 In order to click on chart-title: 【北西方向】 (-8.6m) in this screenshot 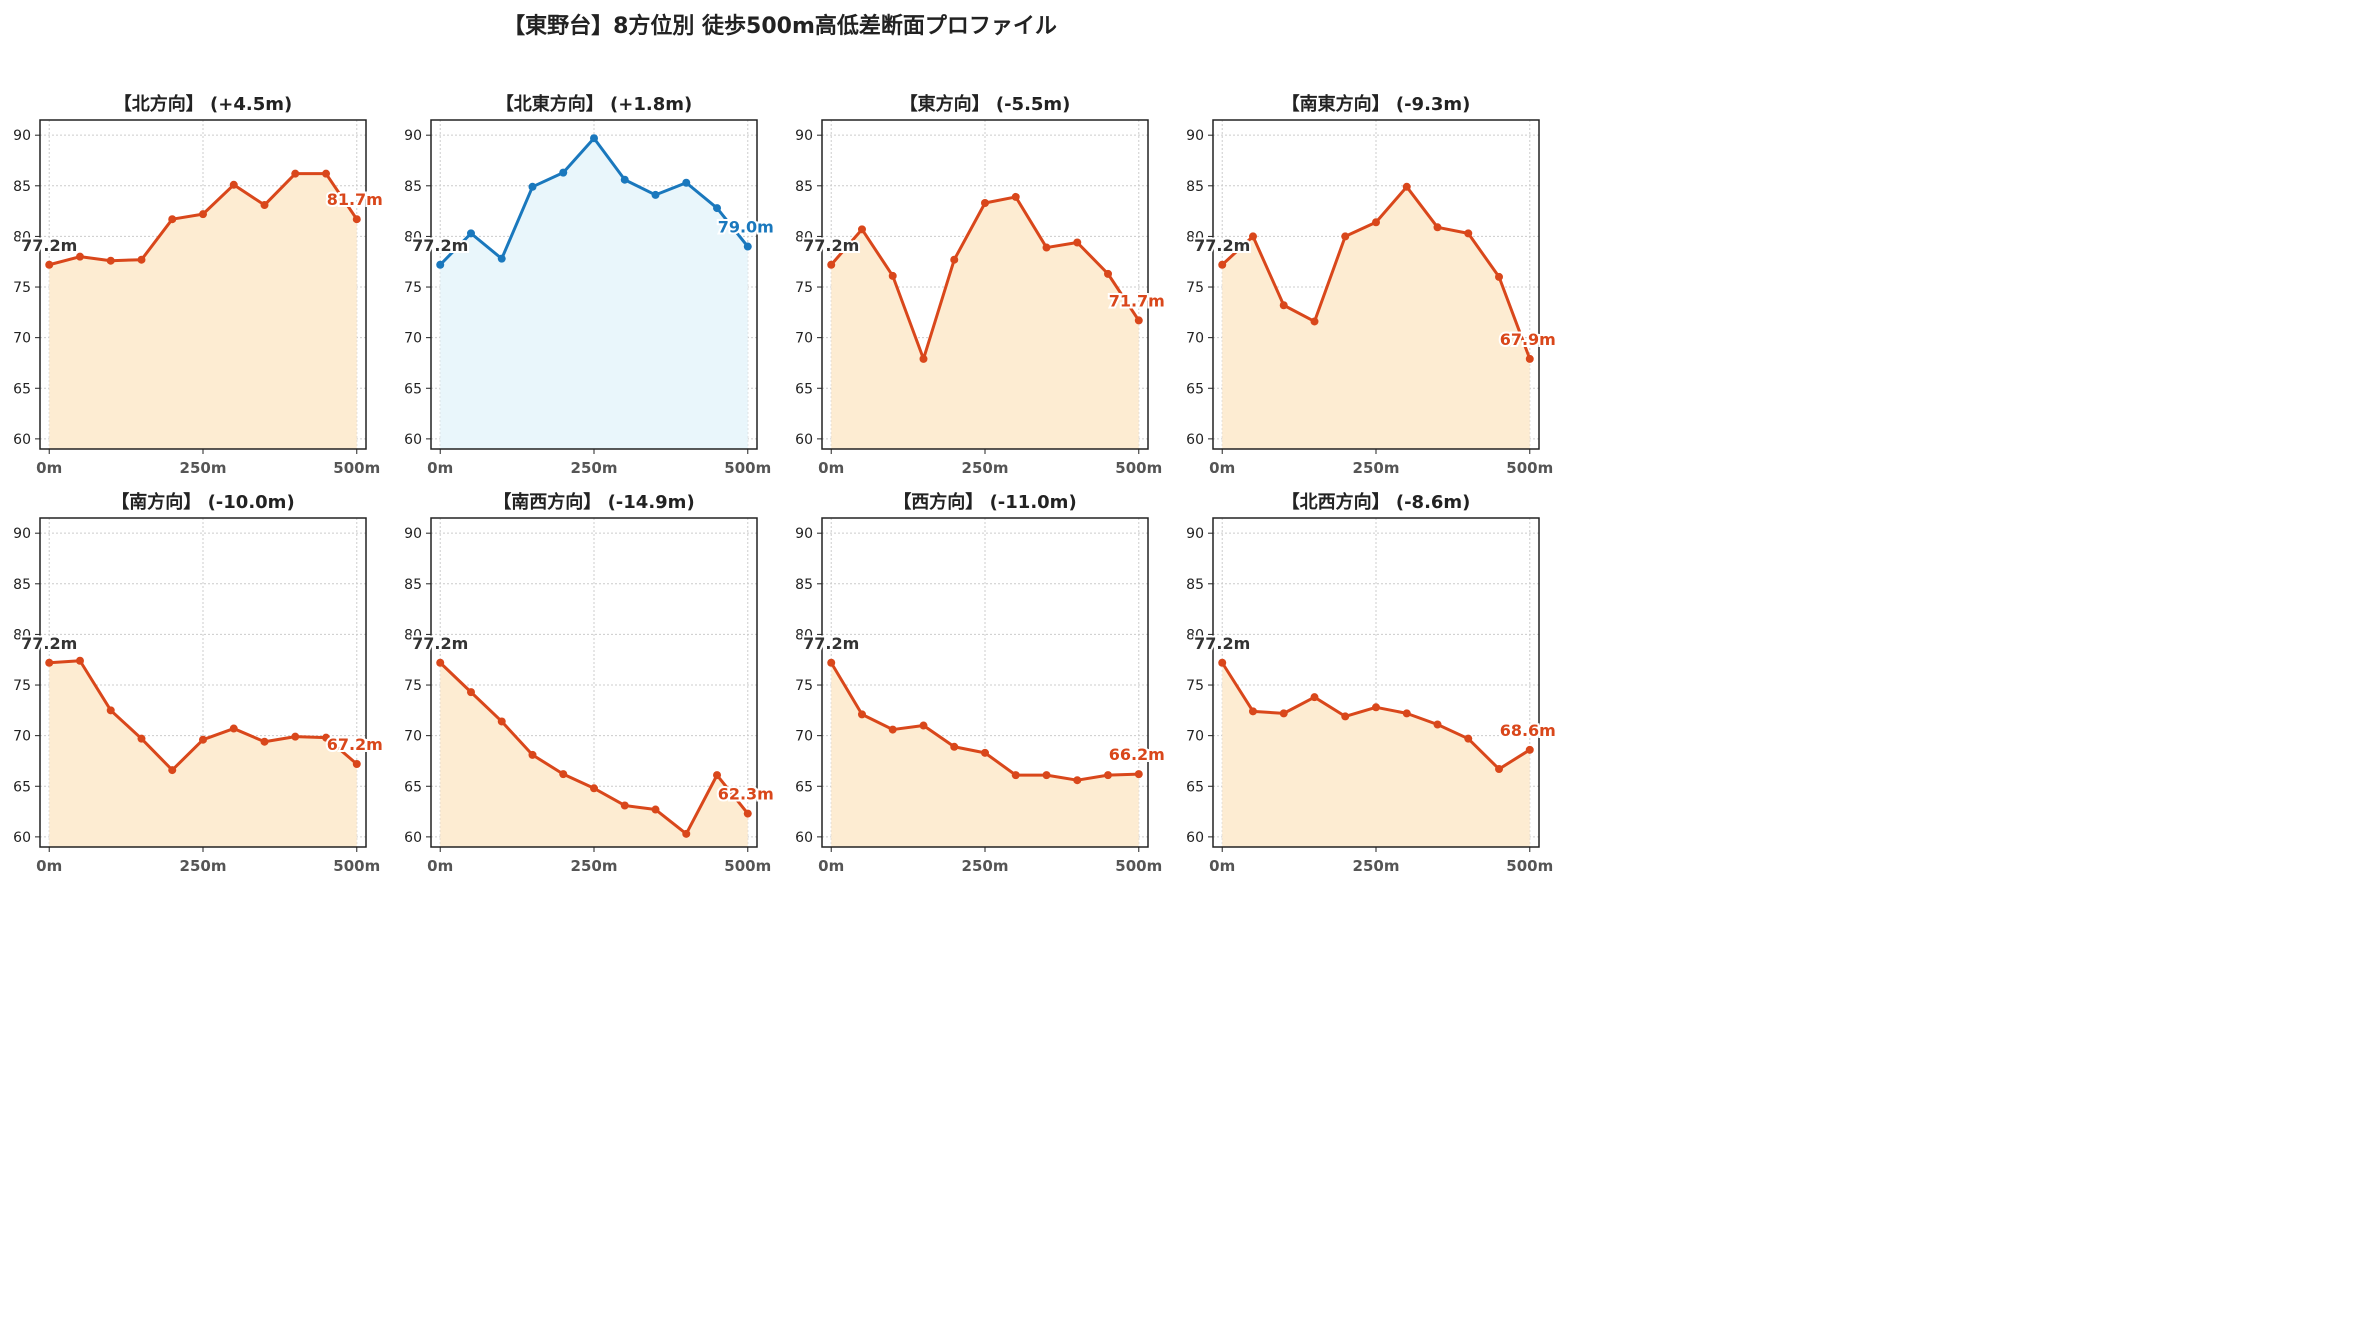, I will do `click(1376, 502)`.